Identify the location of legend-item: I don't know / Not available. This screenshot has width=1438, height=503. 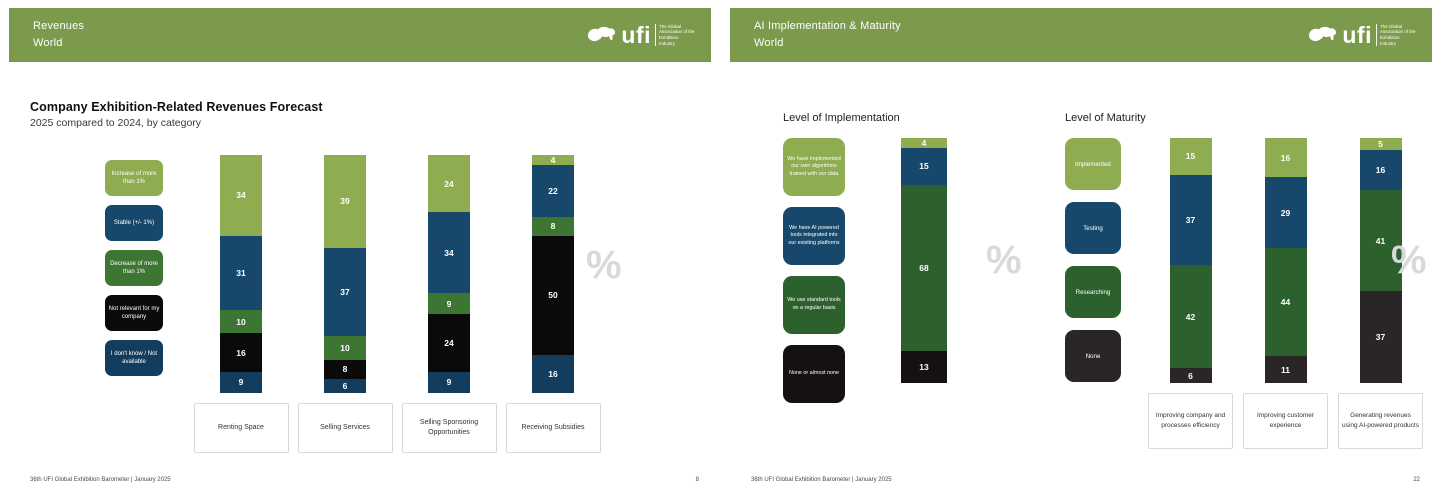
(134, 358).